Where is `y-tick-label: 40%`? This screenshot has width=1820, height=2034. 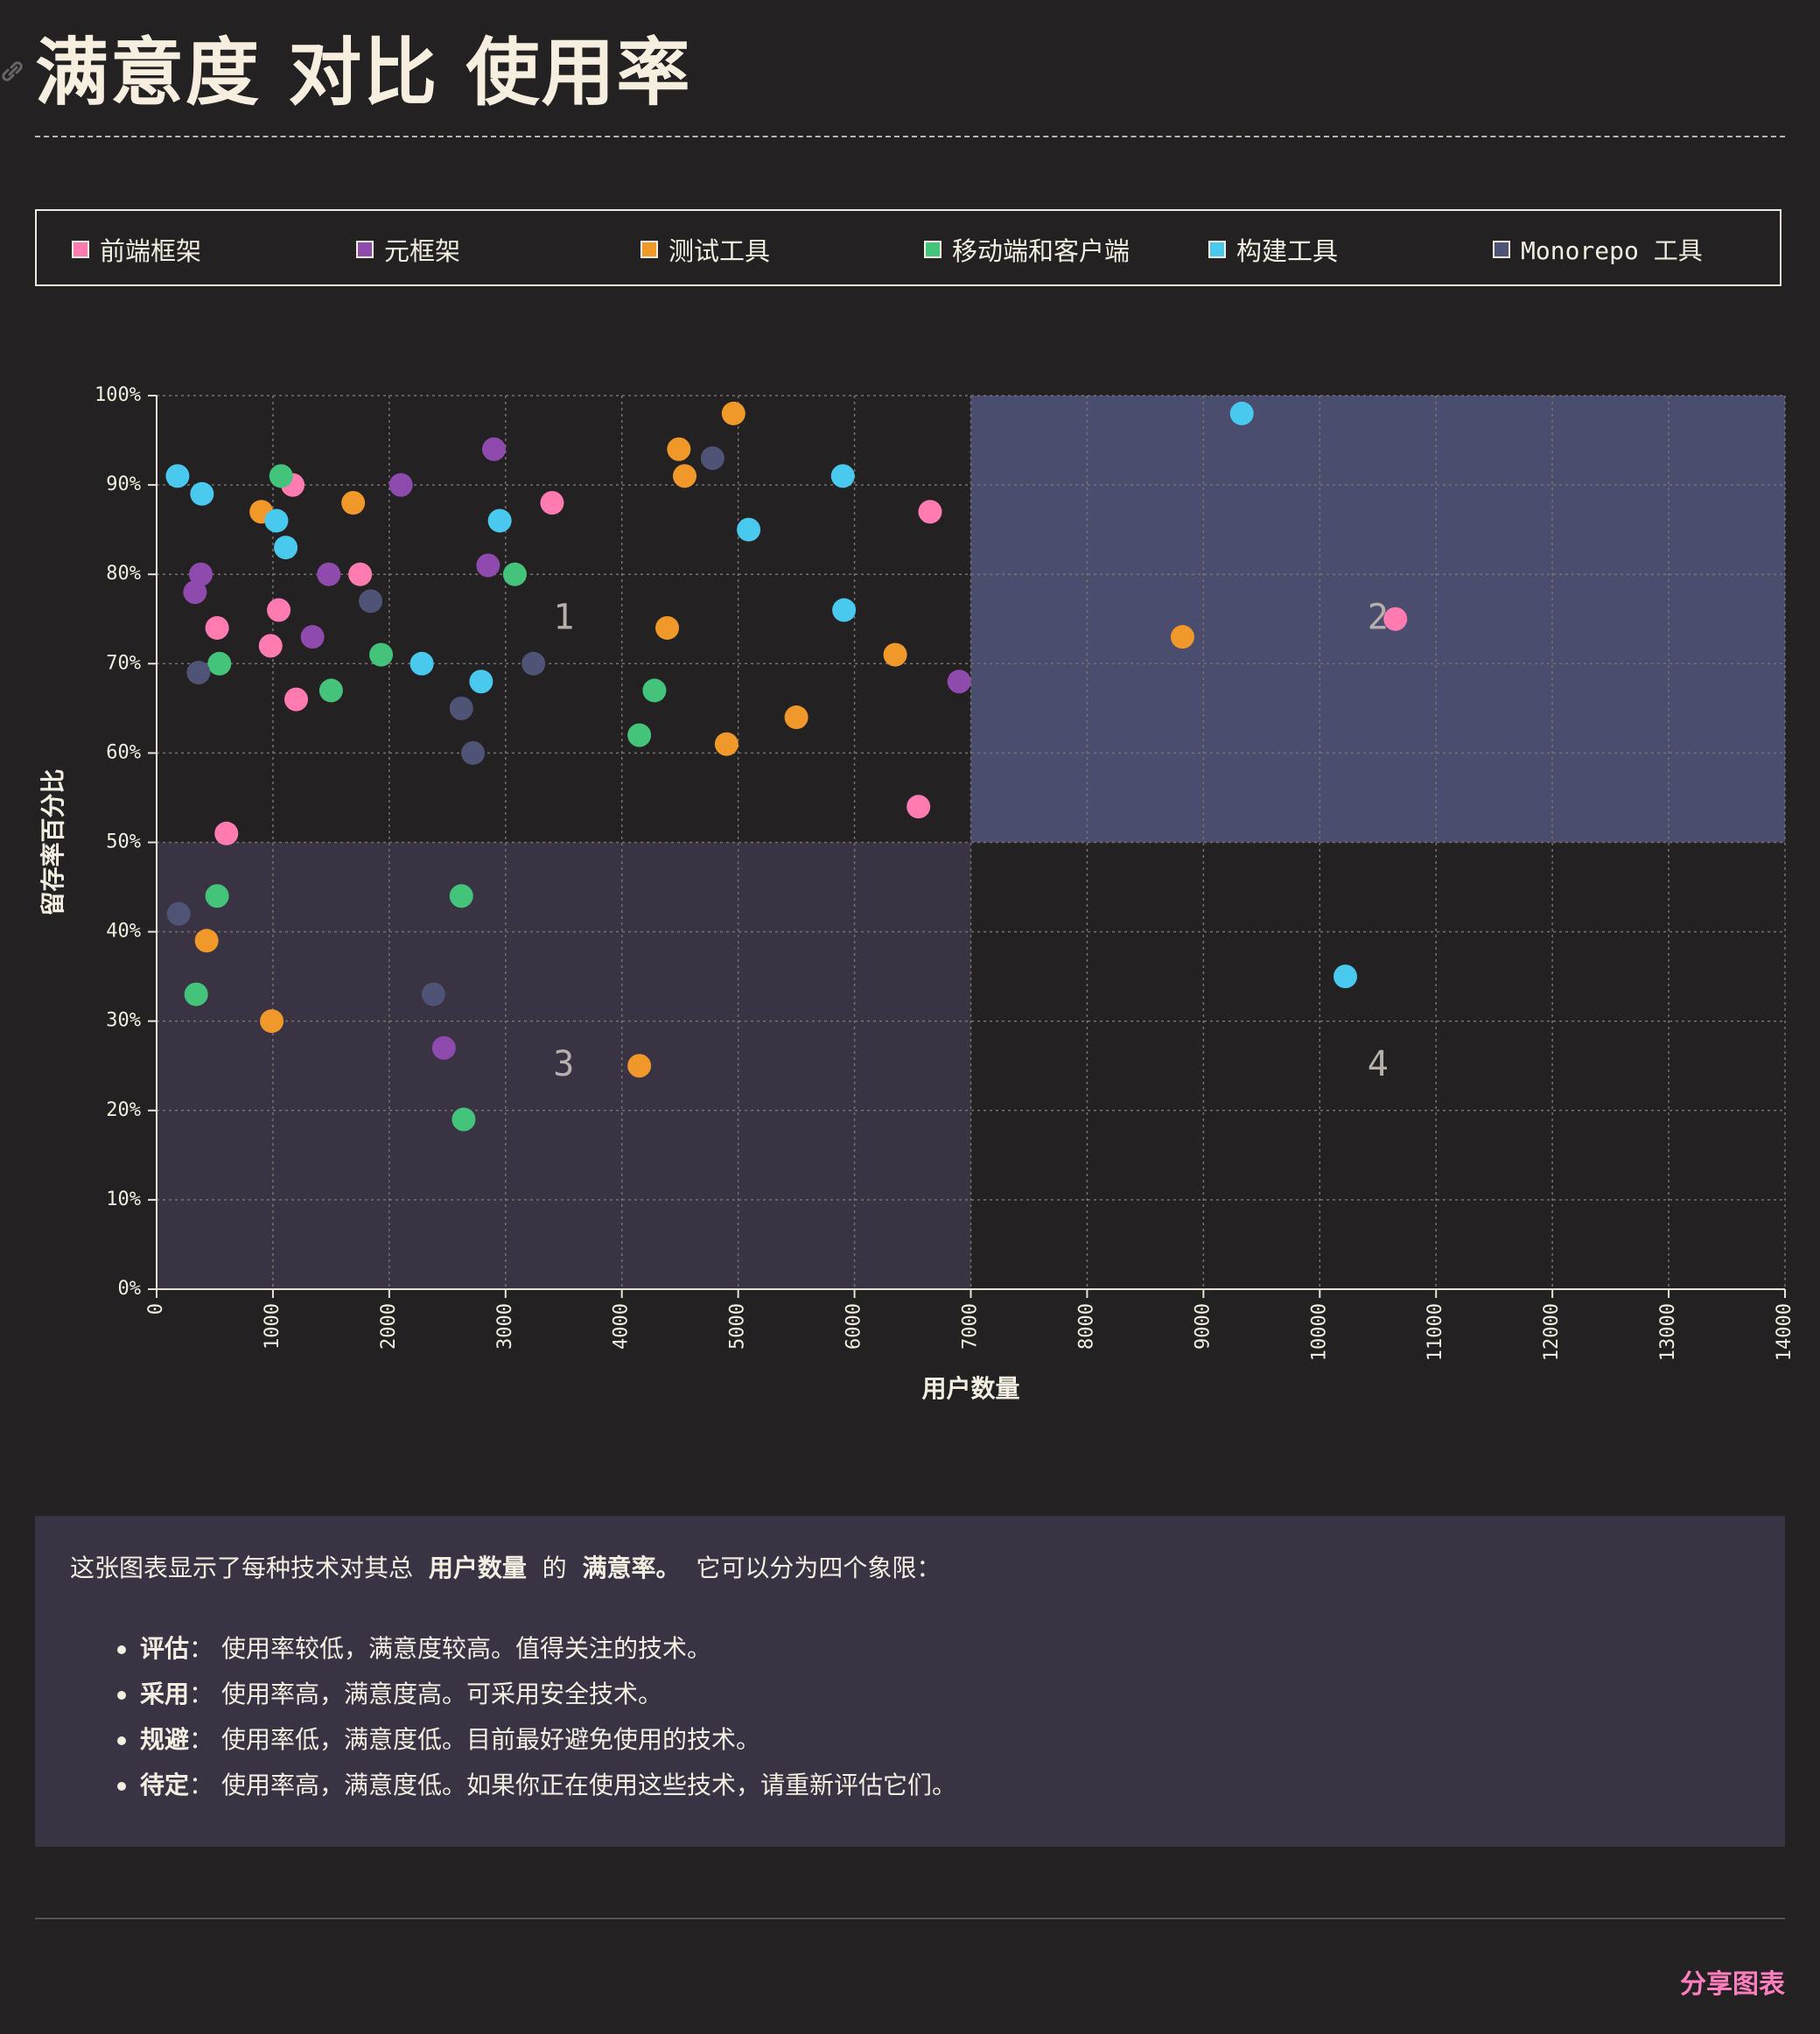
y-tick-label: 40% is located at coordinates (123, 932).